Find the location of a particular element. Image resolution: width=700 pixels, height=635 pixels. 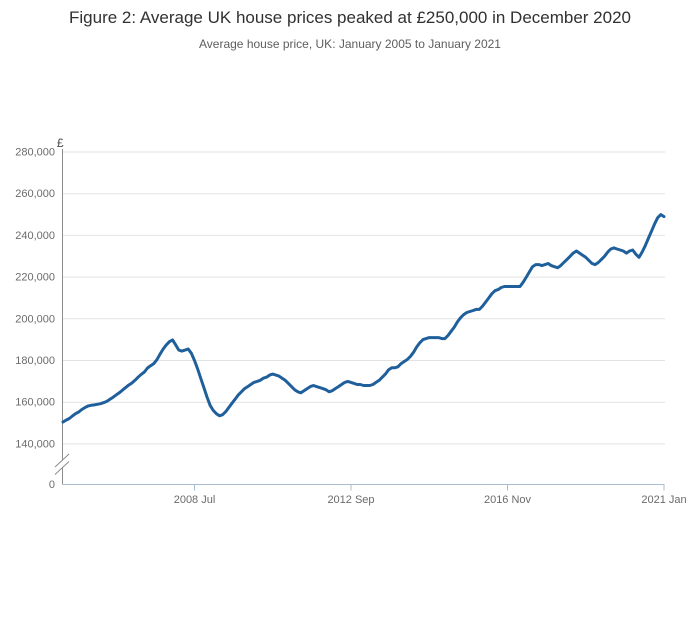

axis-break-mask is located at coordinates (62, 464).